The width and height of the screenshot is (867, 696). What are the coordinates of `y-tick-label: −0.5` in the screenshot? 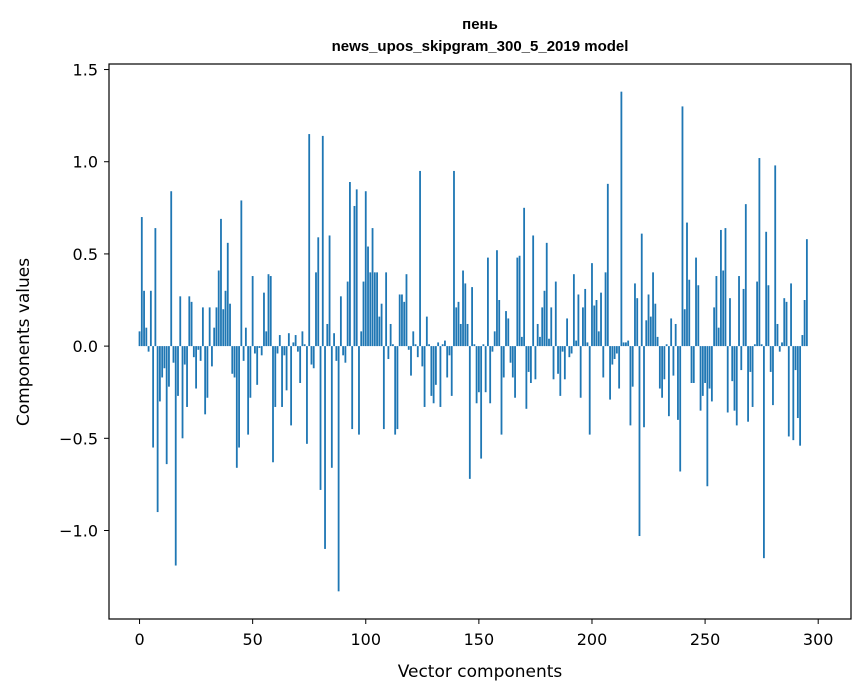 It's located at (78, 438).